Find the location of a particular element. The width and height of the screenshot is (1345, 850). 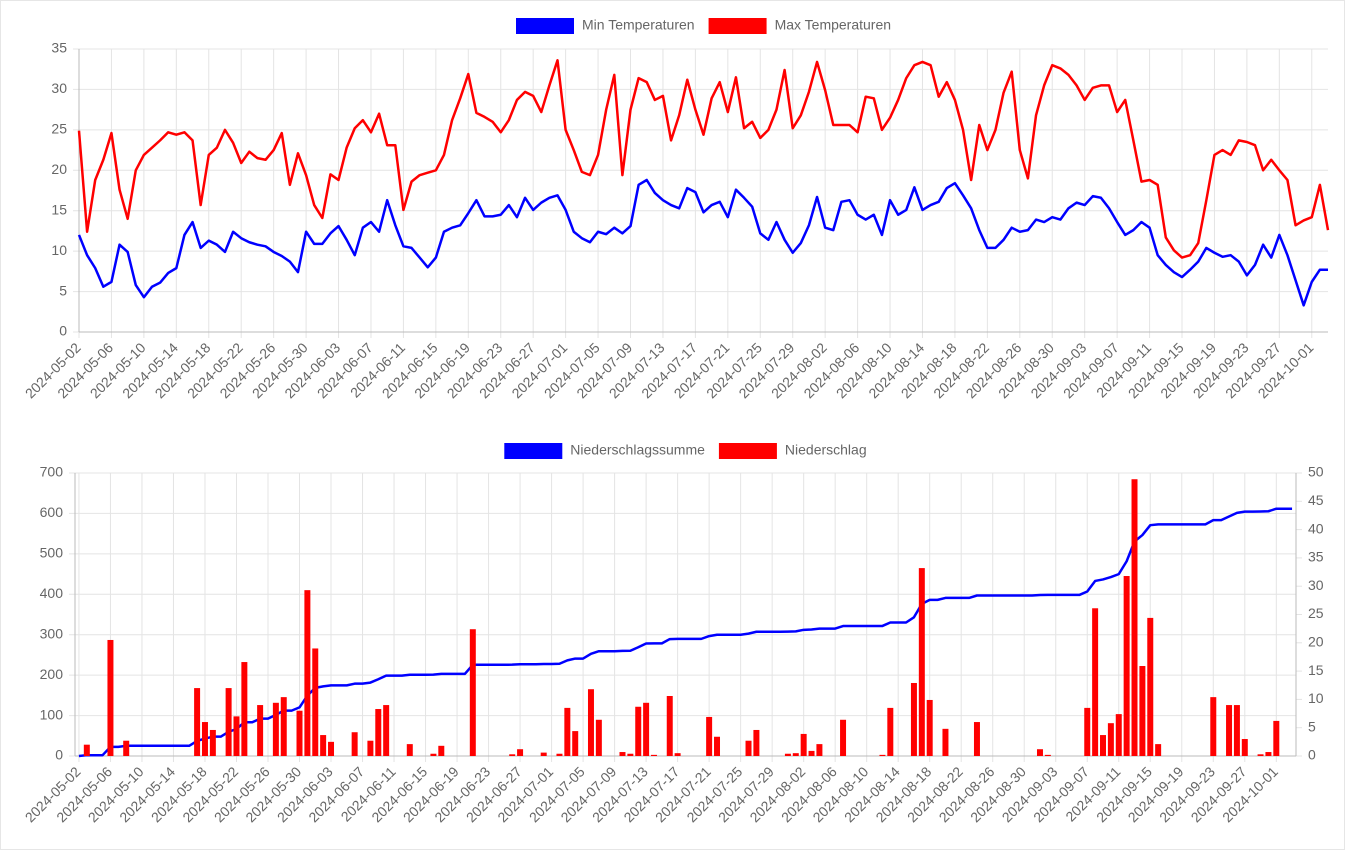

line is located at coordinates (702, 242).